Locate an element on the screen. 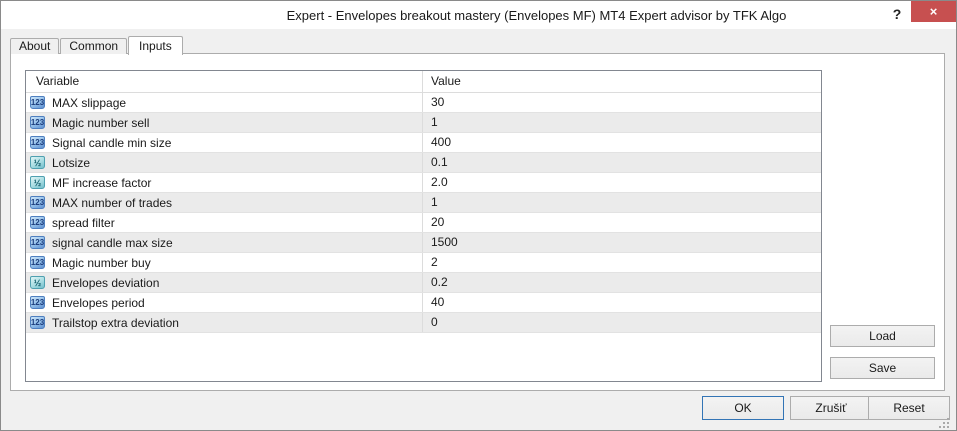 The width and height of the screenshot is (957, 431). variable-name: MF increase factor is located at coordinates (102, 182).